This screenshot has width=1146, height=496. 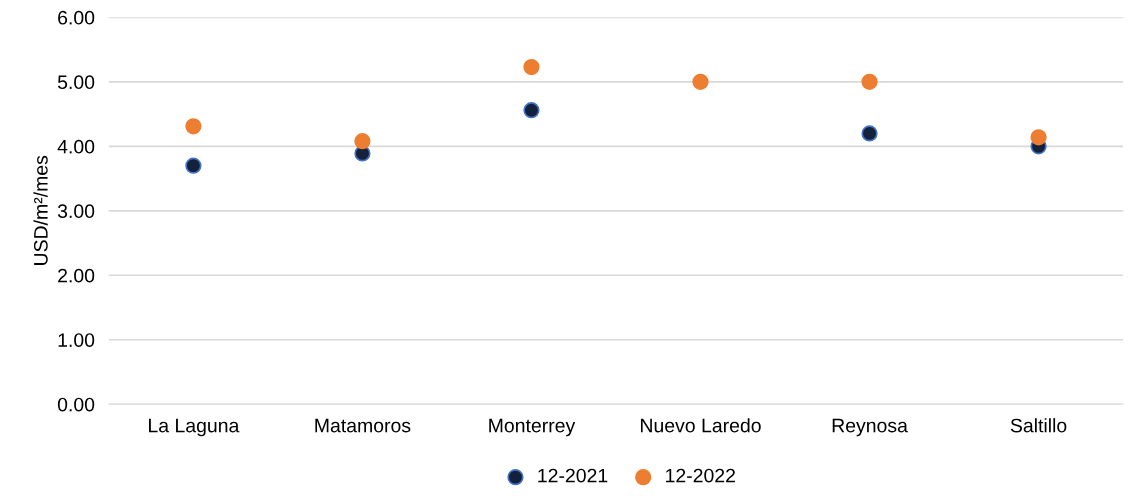 What do you see at coordinates (40, 210) in the screenshot?
I see `y-axis-title: USD/m²/mes` at bounding box center [40, 210].